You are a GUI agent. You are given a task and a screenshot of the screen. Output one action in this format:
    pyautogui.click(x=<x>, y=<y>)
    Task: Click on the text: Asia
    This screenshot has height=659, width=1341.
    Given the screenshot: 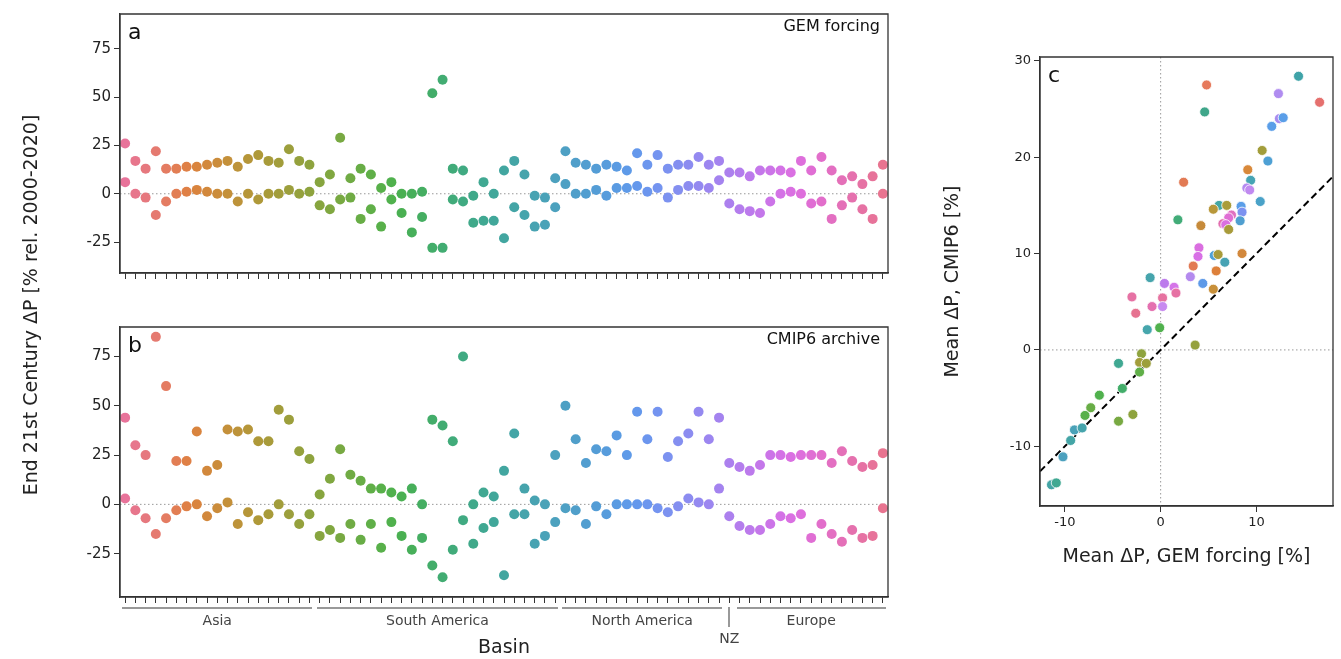 What is the action you would take?
    pyautogui.click(x=217, y=619)
    